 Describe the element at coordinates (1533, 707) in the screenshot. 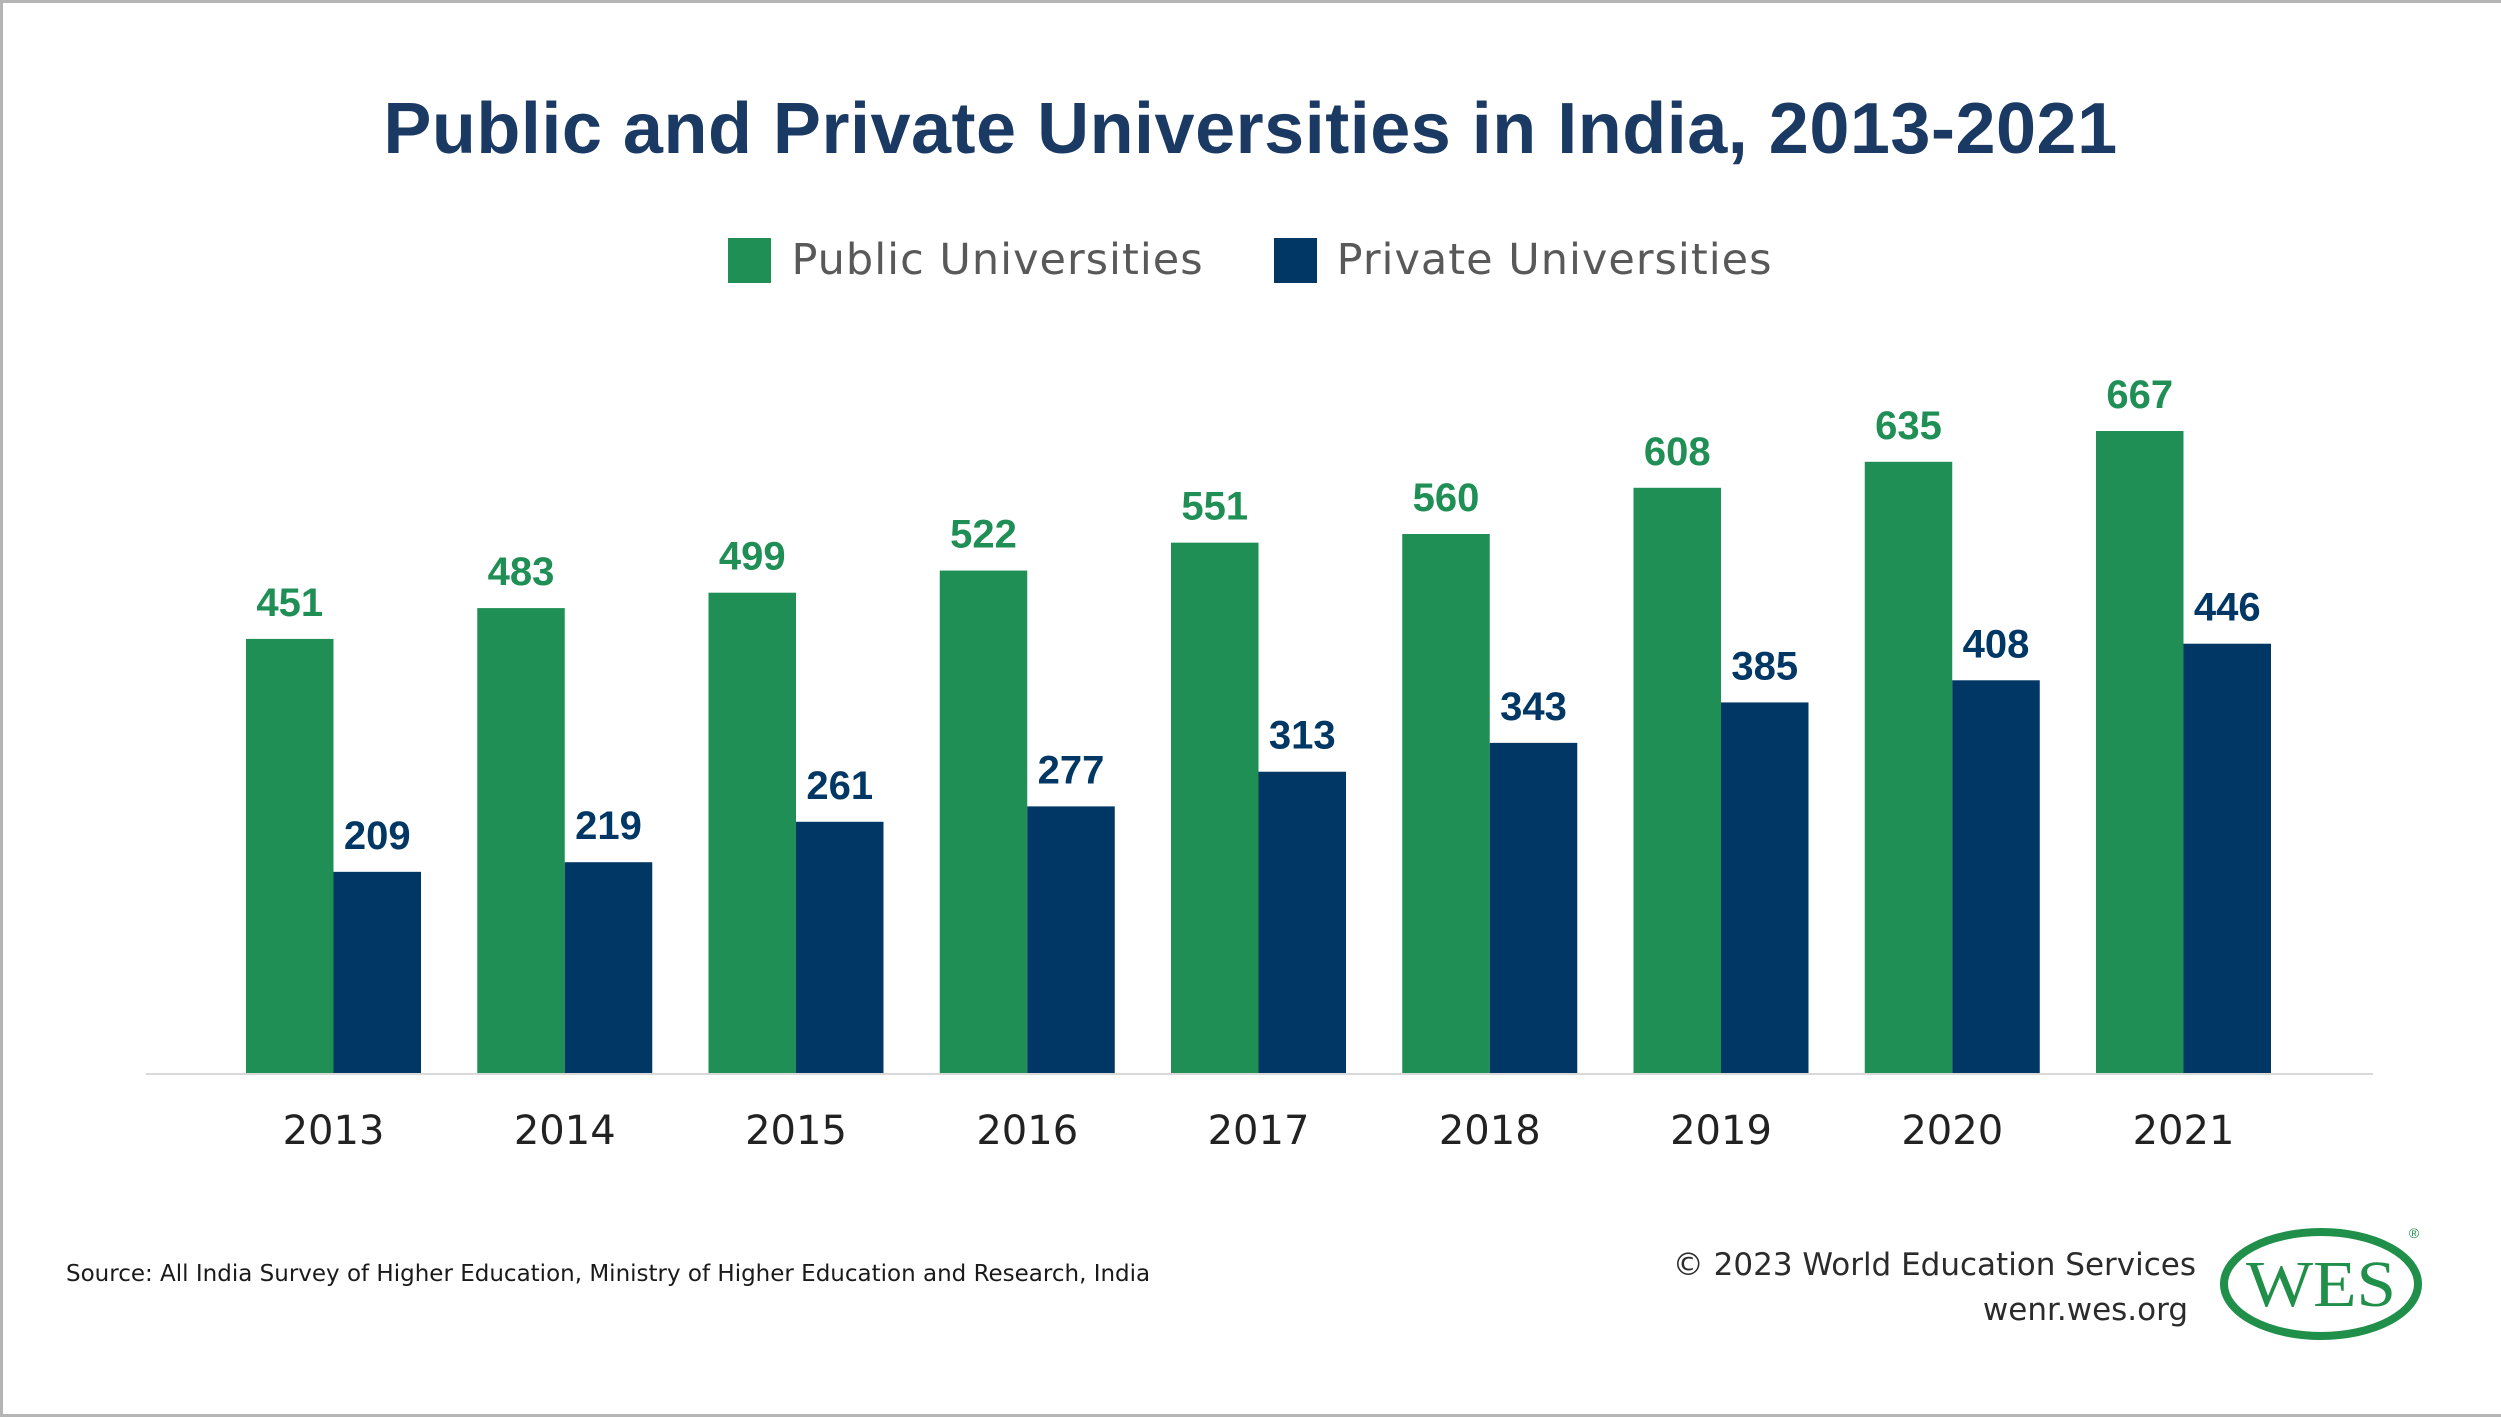

I see `value-label-private-2018: 343` at that location.